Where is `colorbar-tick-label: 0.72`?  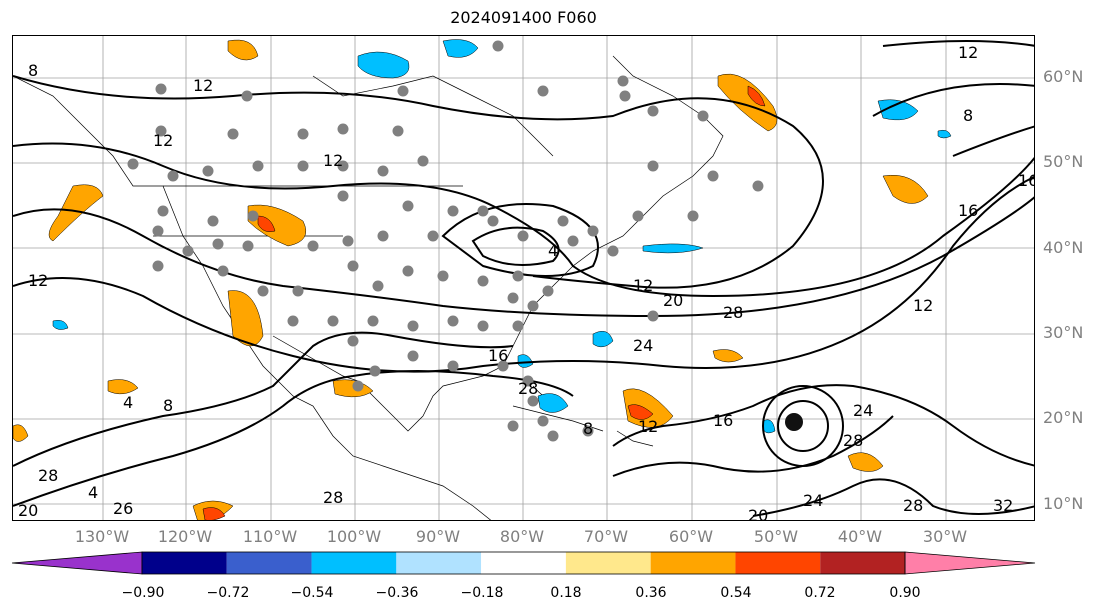 colorbar-tick-label: 0.72 is located at coordinates (820, 593).